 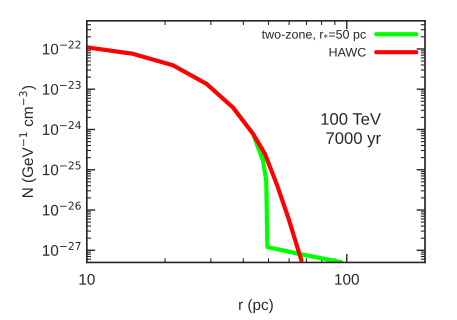 What do you see at coordinates (61, 168) in the screenshot?
I see `y-tick-label: 10$^{−25}$` at bounding box center [61, 168].